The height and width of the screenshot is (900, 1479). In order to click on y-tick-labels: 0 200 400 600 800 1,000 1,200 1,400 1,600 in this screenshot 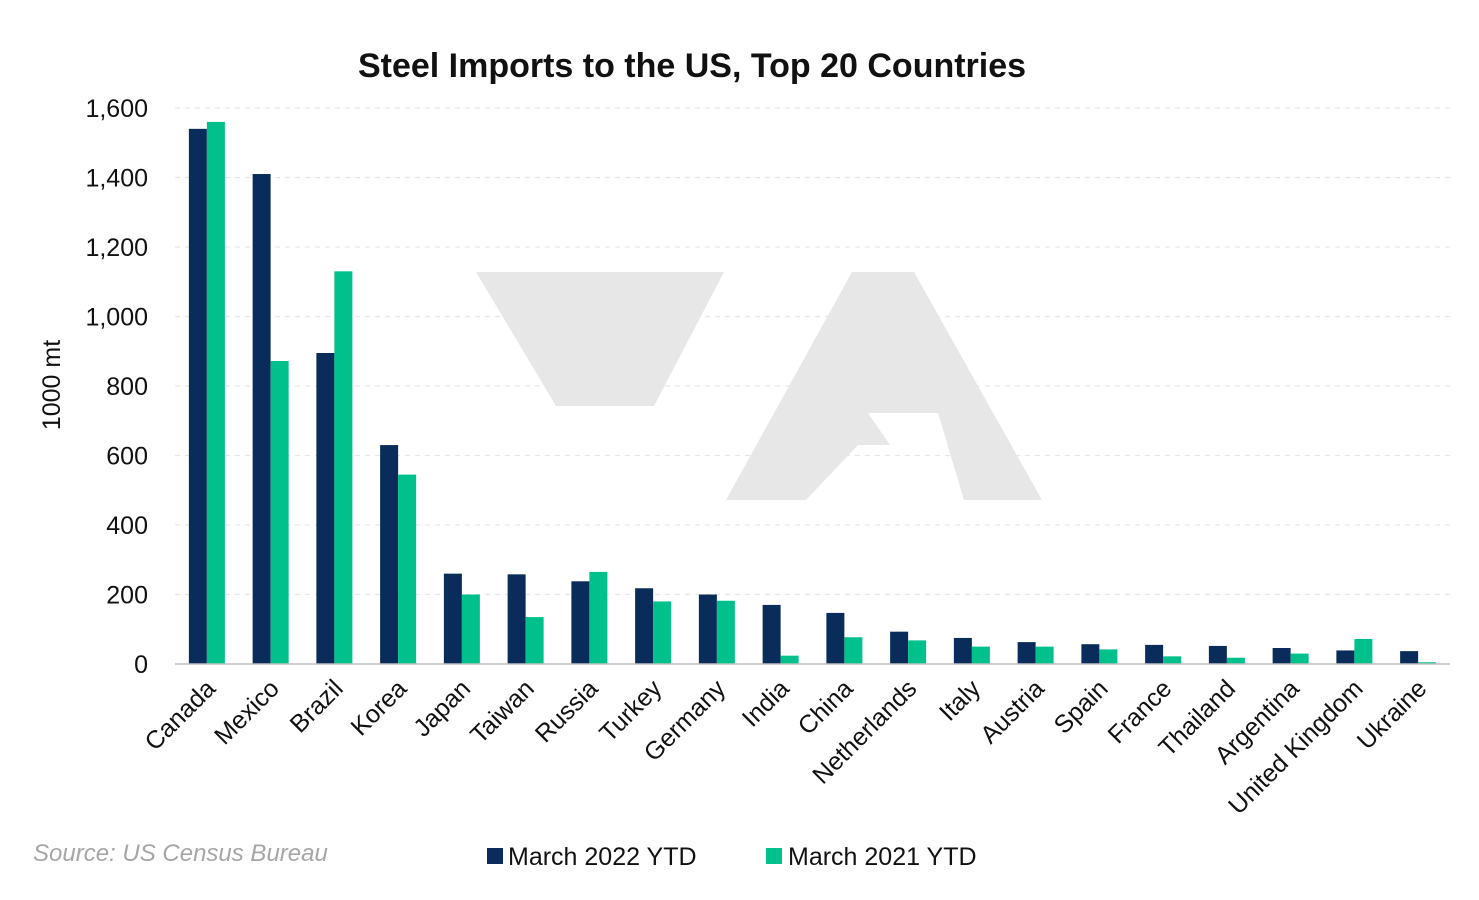, I will do `click(116, 387)`.